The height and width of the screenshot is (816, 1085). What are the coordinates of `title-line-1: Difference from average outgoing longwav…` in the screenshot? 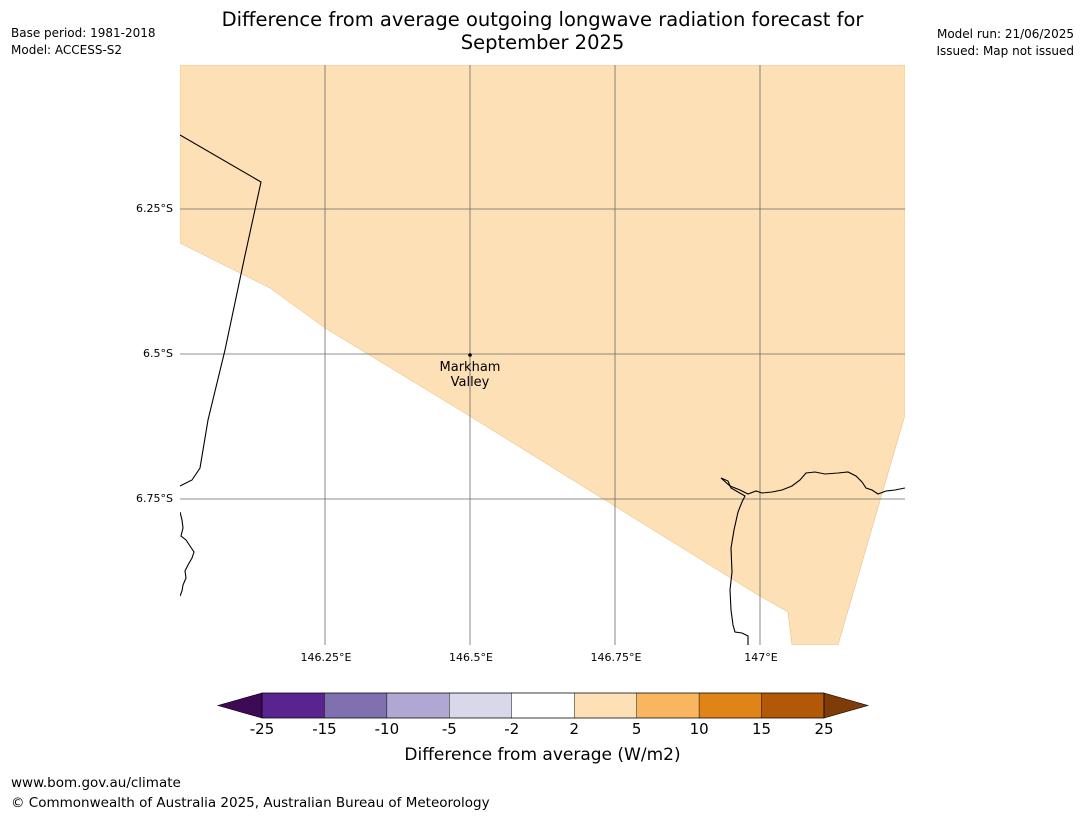 It's located at (542, 19).